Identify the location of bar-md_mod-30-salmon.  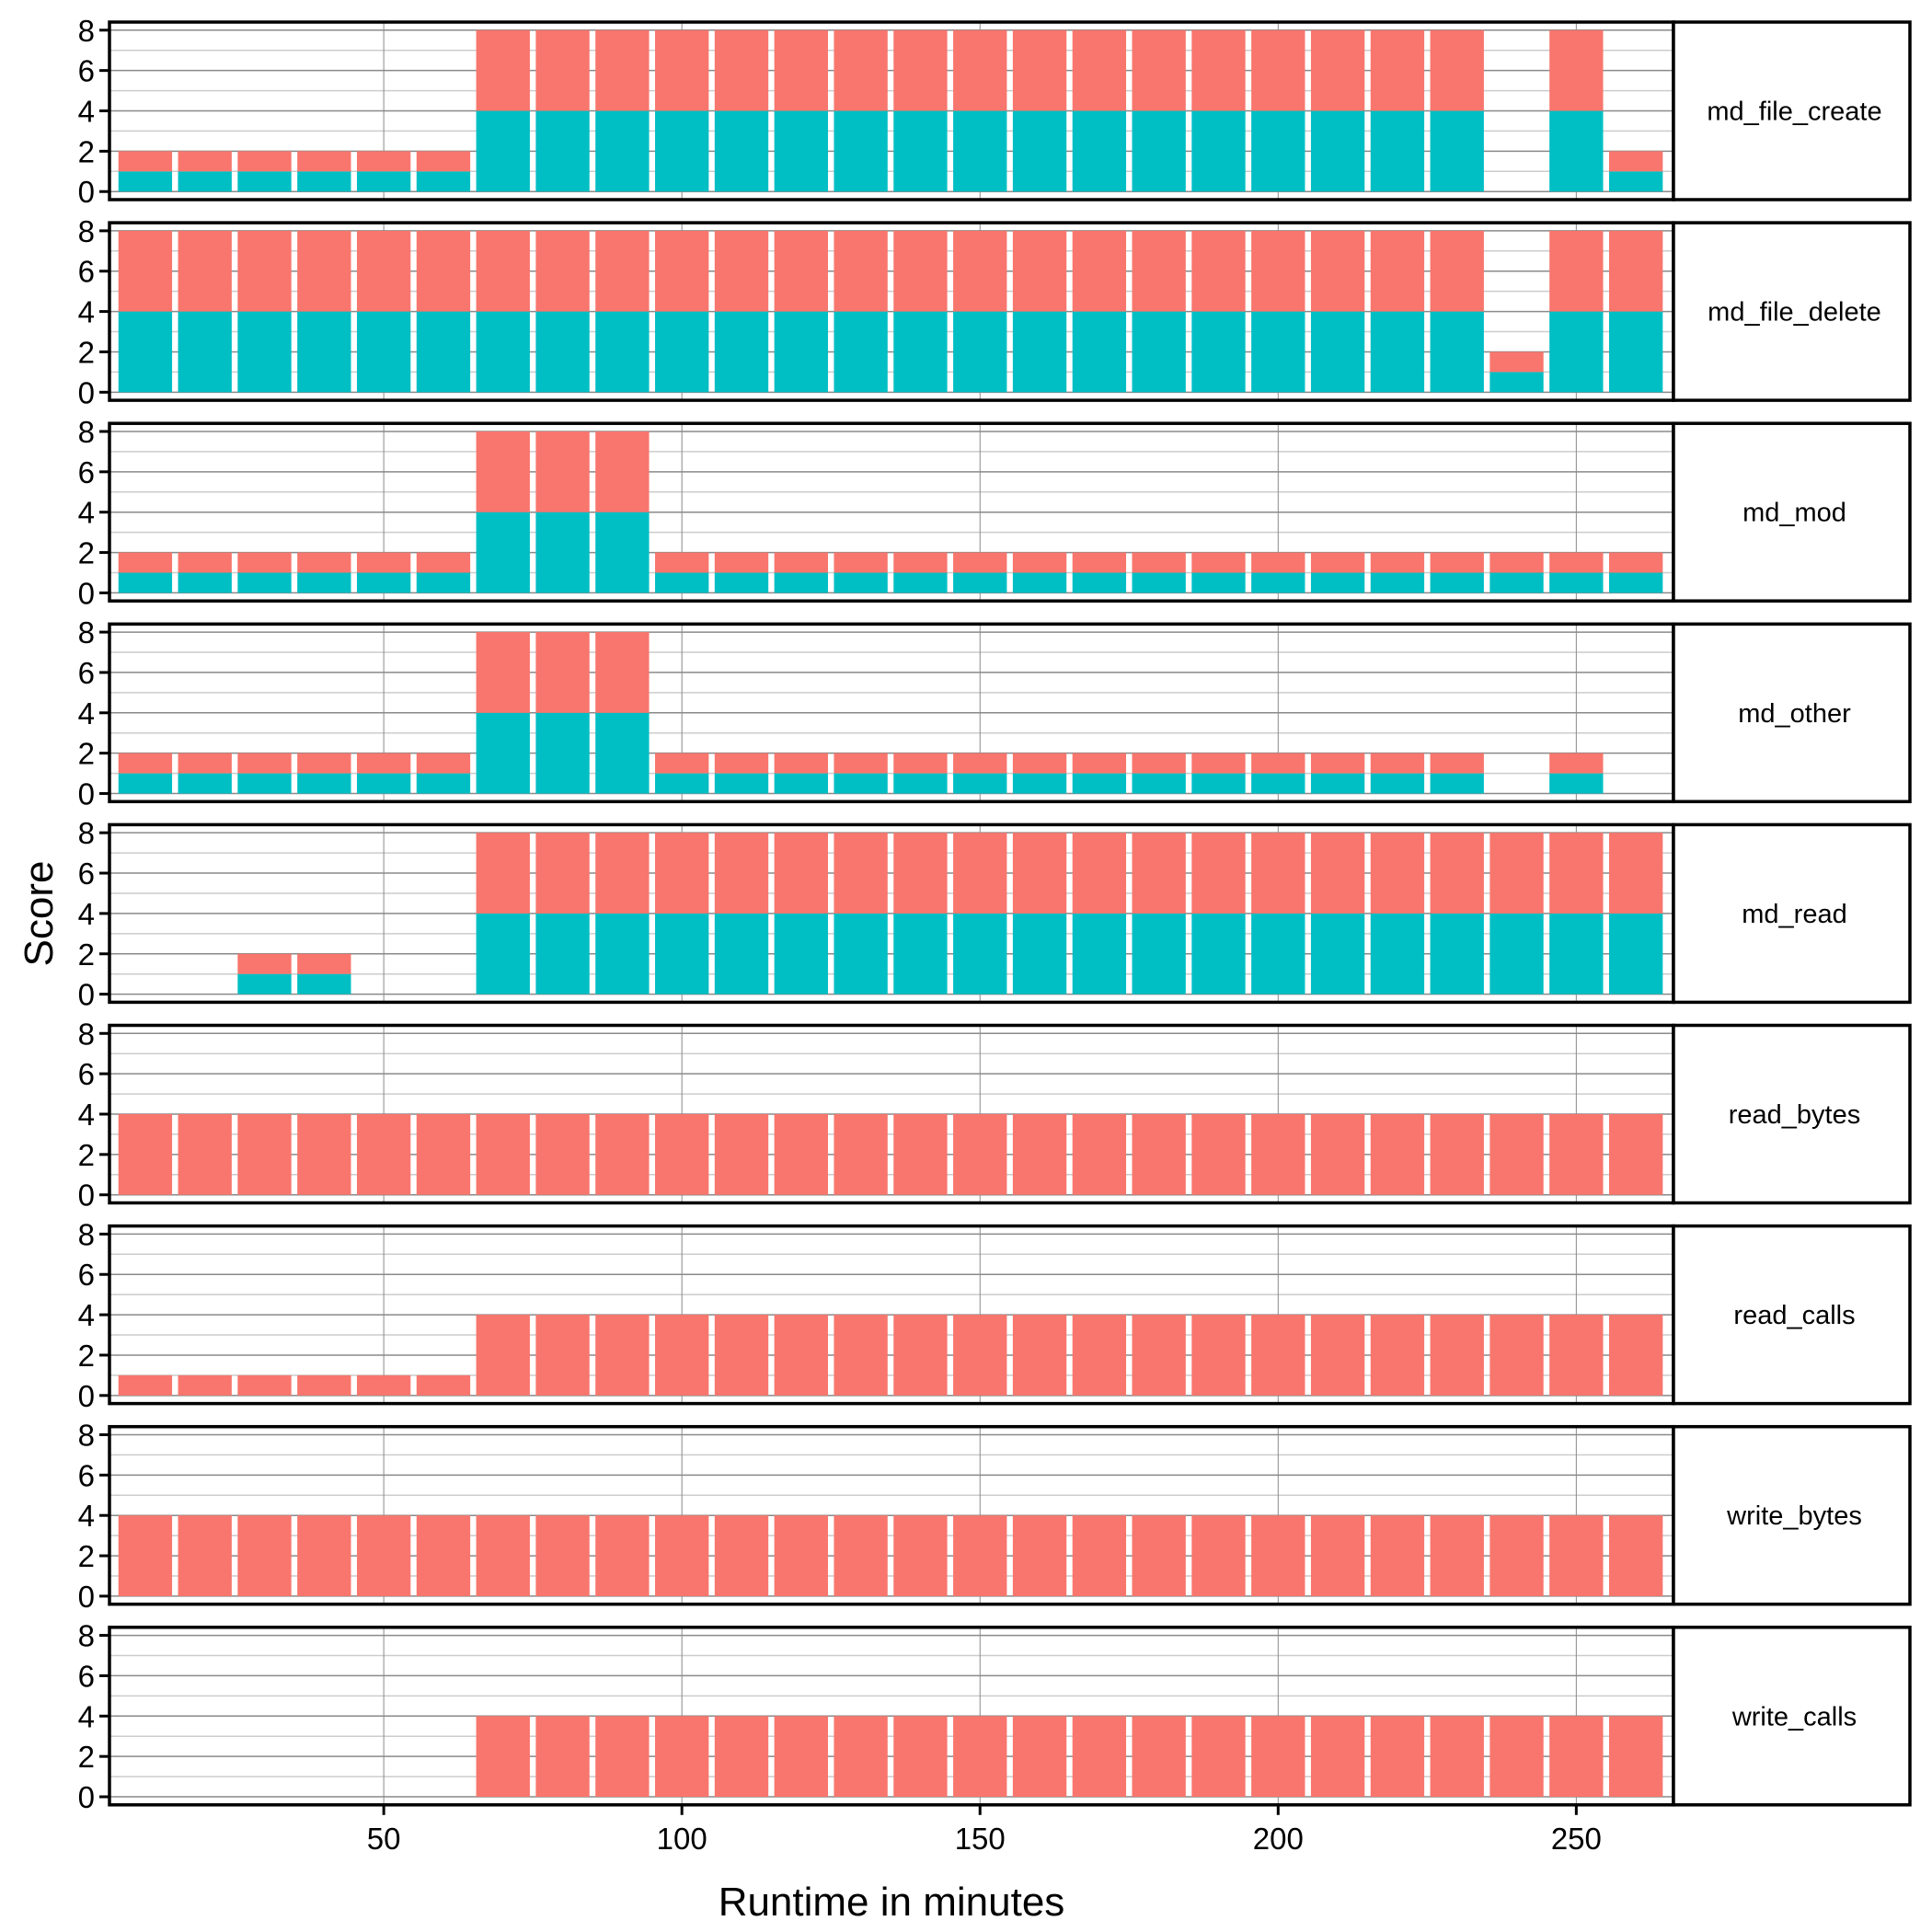
(264, 562).